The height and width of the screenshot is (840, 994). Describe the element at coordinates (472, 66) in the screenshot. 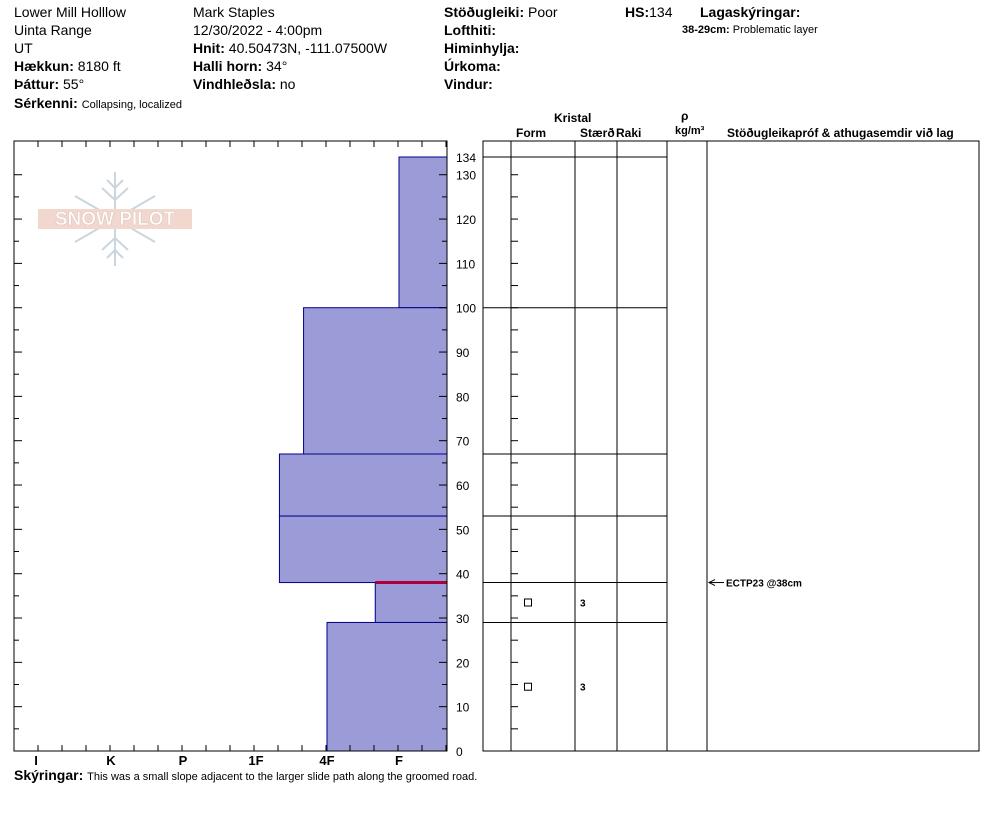

I see `precipitation-label: Úrkoma:` at that location.